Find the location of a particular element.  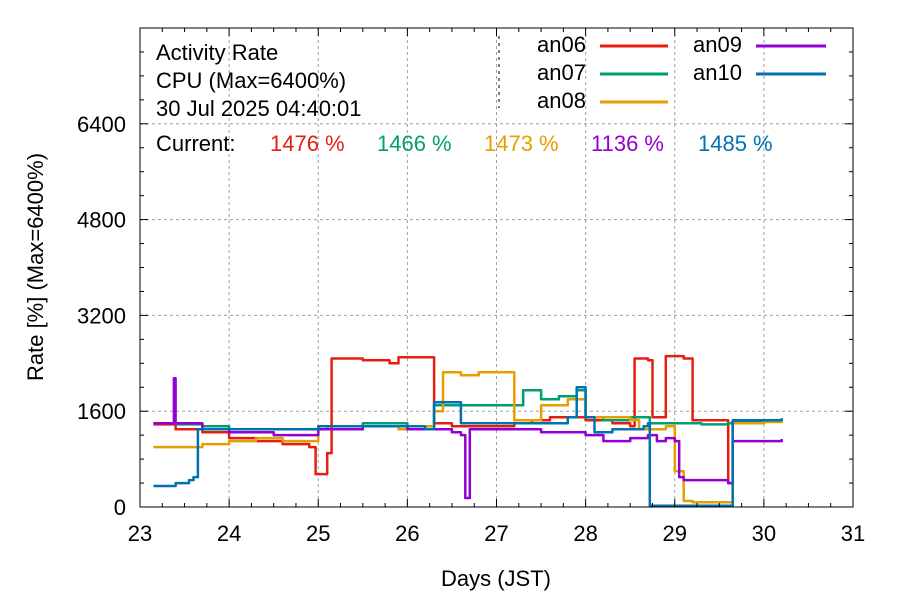

series-line-an09 is located at coordinates (468, 438).